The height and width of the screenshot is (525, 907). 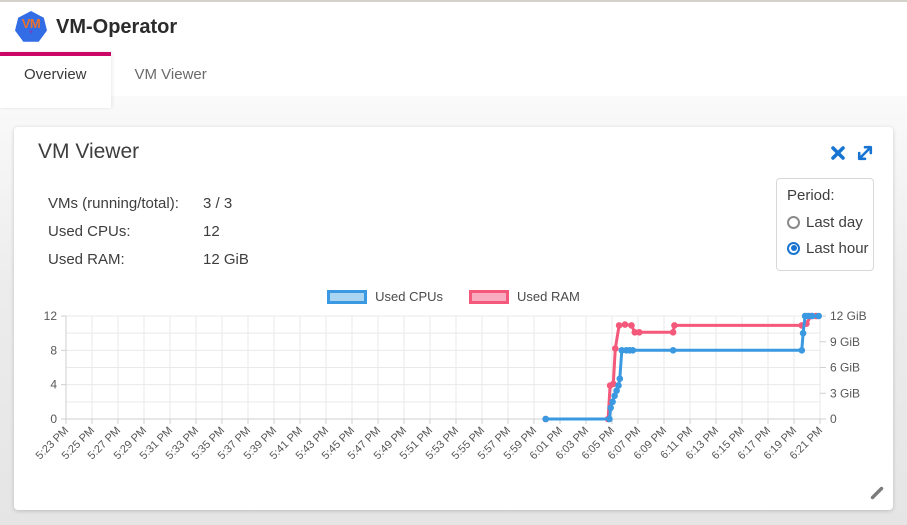 I want to click on radio-last-day-label: Last day, so click(x=834, y=222).